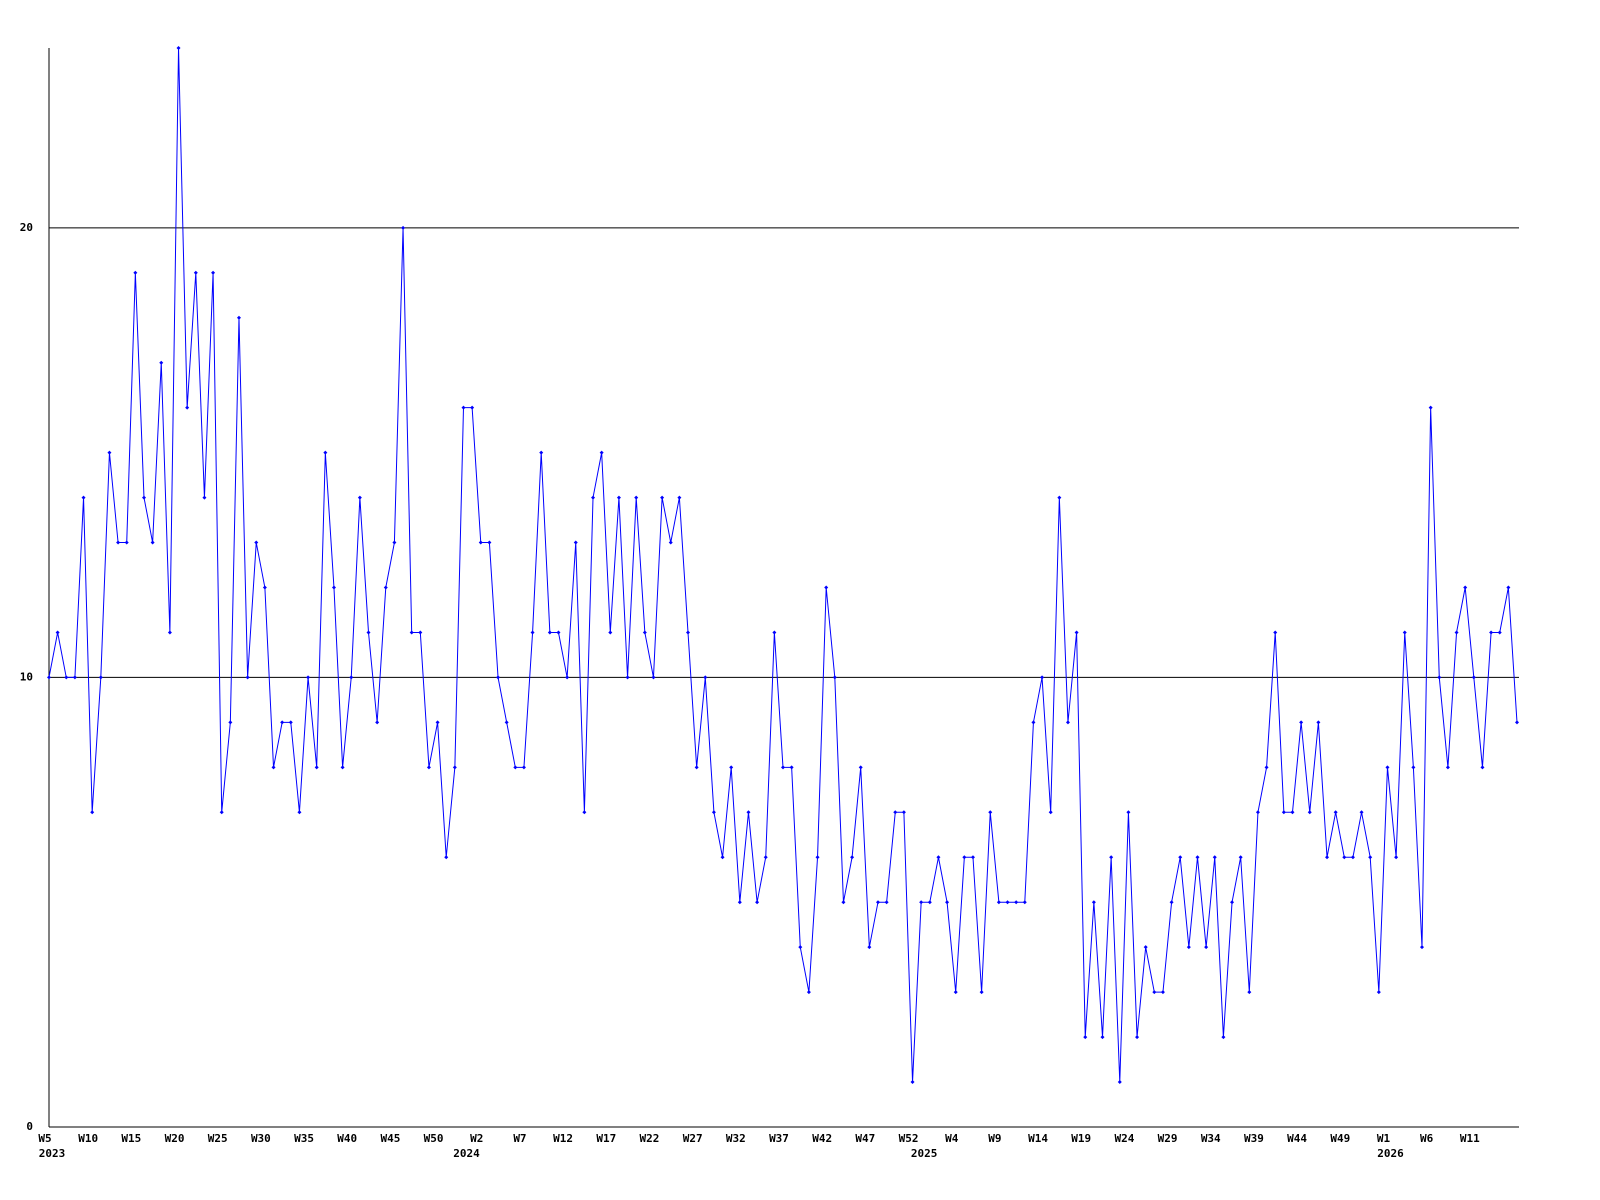 This screenshot has height=1200, width=1600. What do you see at coordinates (1038, 1138) in the screenshot?
I see `x-tick-label: W14` at bounding box center [1038, 1138].